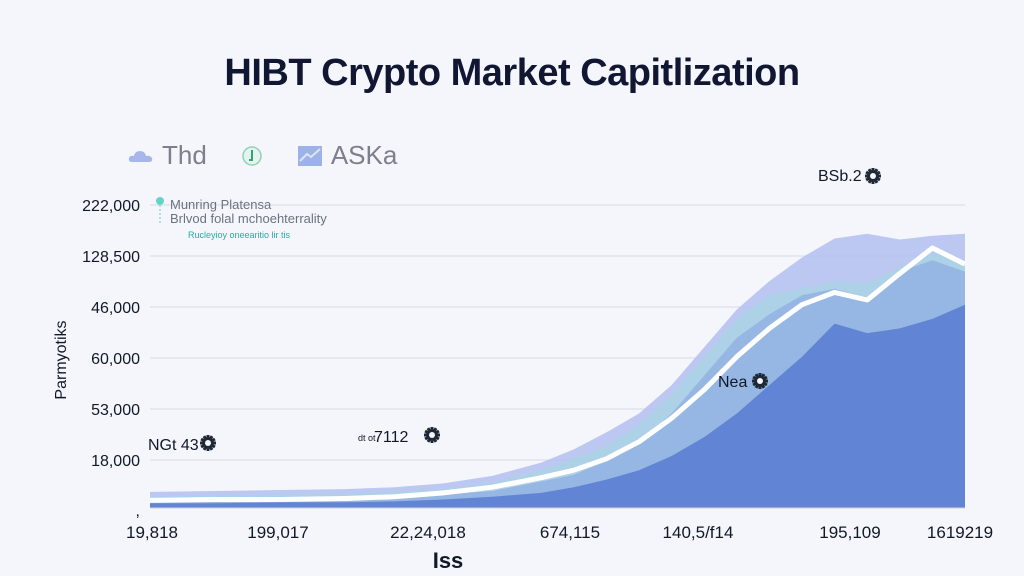 The height and width of the screenshot is (576, 1024). What do you see at coordinates (239, 235) in the screenshot?
I see `note-2: Rucleyioy oneearitio lir tis` at bounding box center [239, 235].